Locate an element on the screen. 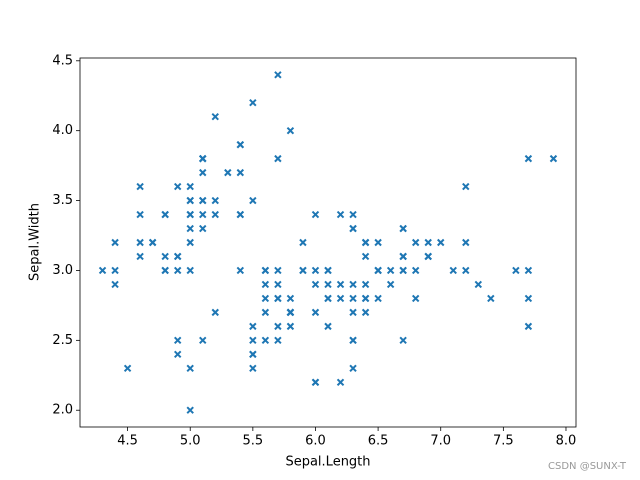  y-tick-label: 2.5 is located at coordinates (62, 340).